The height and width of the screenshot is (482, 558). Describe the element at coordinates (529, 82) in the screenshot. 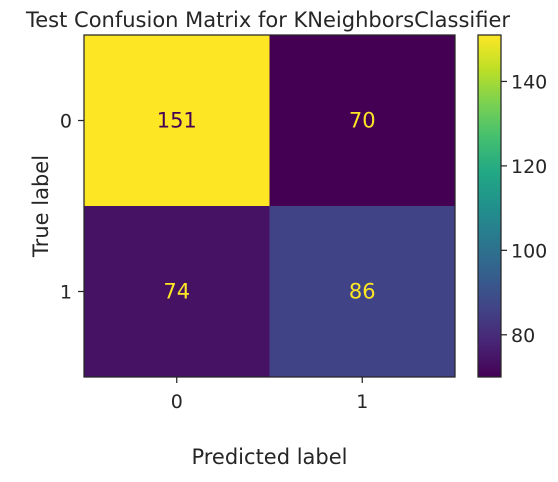

I see `colorbar-tick-label: 140` at that location.